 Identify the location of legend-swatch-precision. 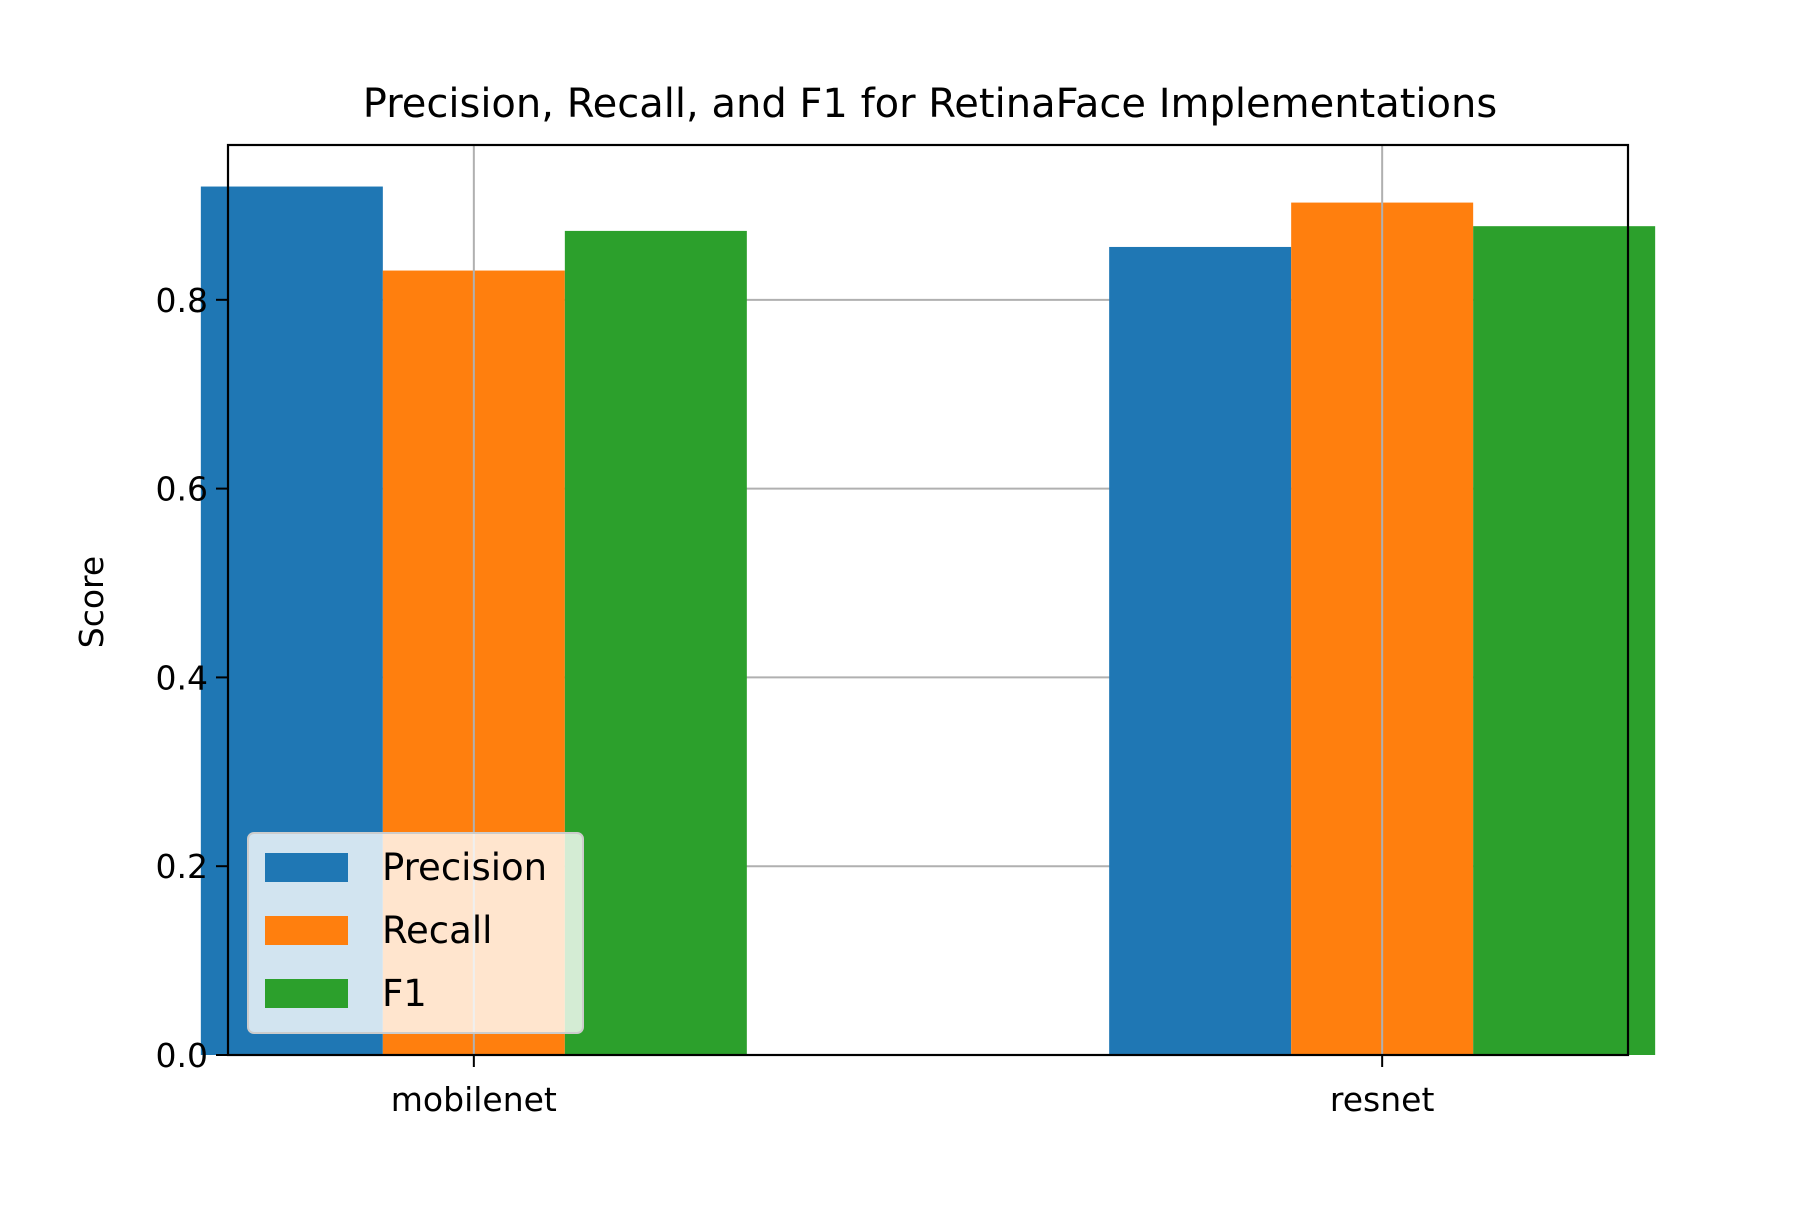
(306, 867).